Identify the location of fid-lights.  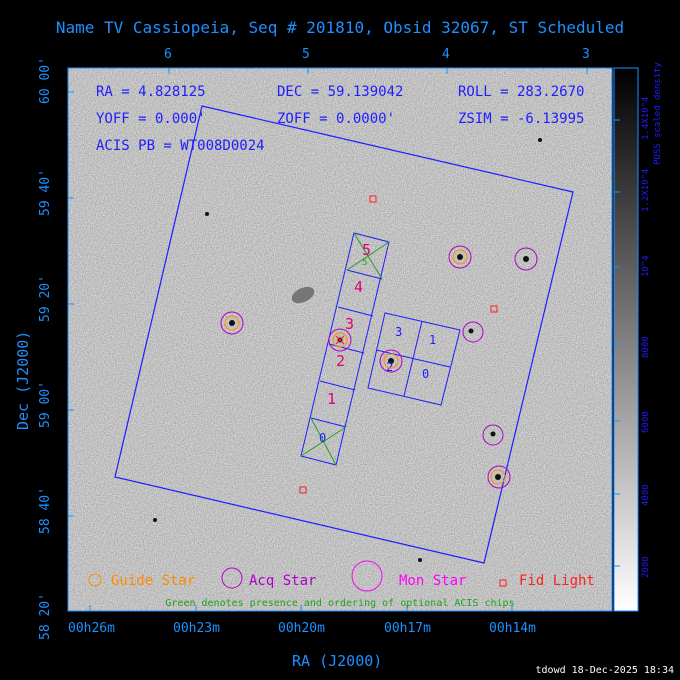
(398, 344).